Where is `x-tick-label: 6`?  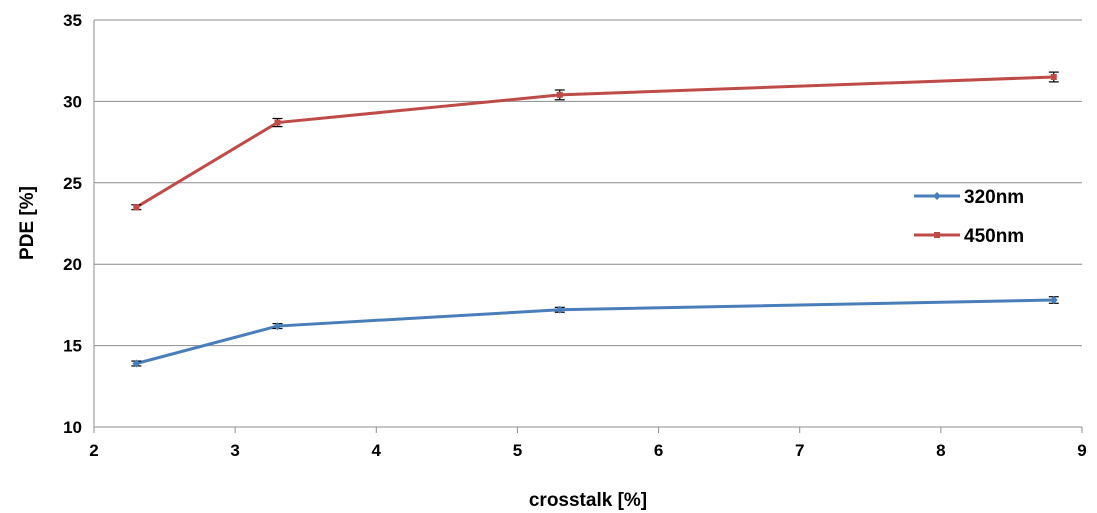
x-tick-label: 6 is located at coordinates (658, 450).